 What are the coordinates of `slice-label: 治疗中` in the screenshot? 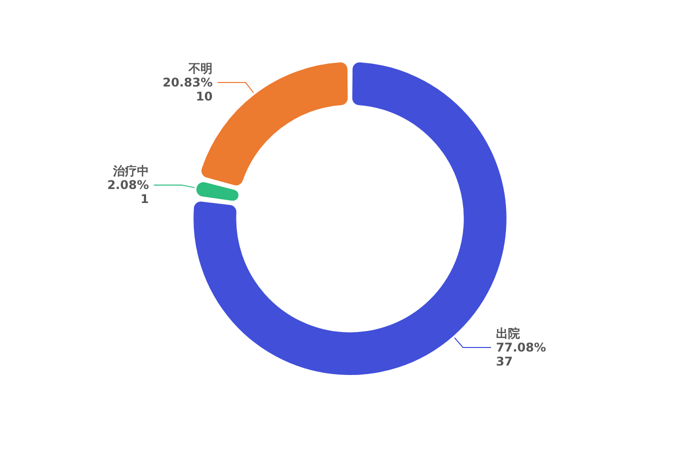 It's located at (130, 171).